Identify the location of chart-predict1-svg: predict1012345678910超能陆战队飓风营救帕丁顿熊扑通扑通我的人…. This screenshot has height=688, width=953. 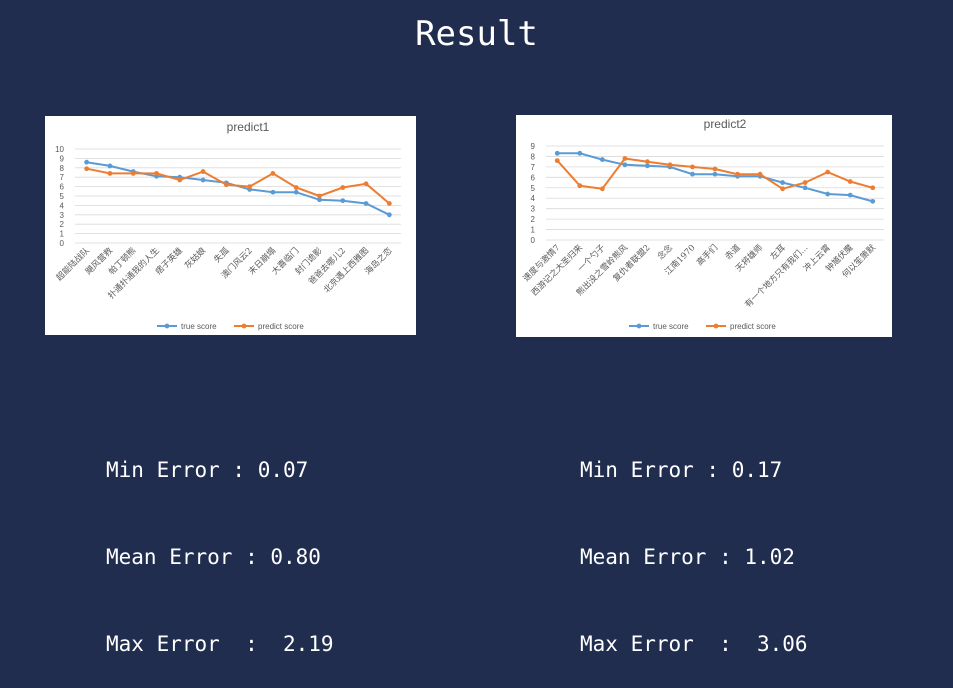
(227, 225).